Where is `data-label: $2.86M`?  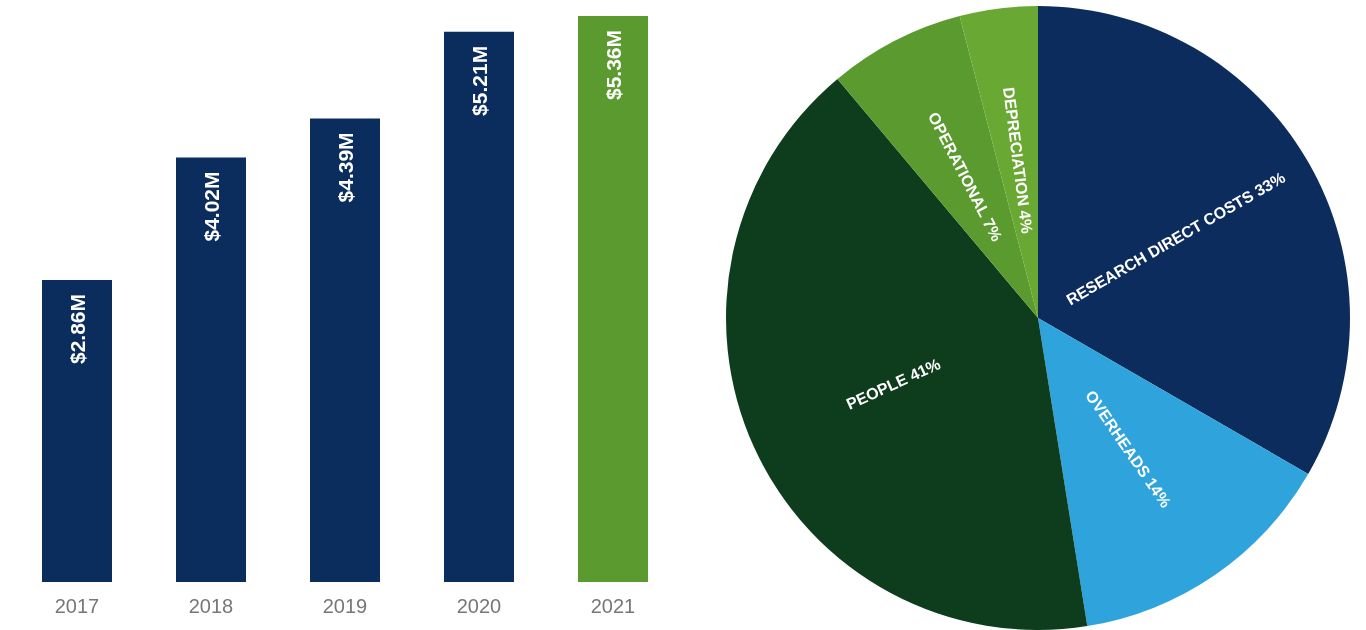
data-label: $2.86M is located at coordinates (77, 329).